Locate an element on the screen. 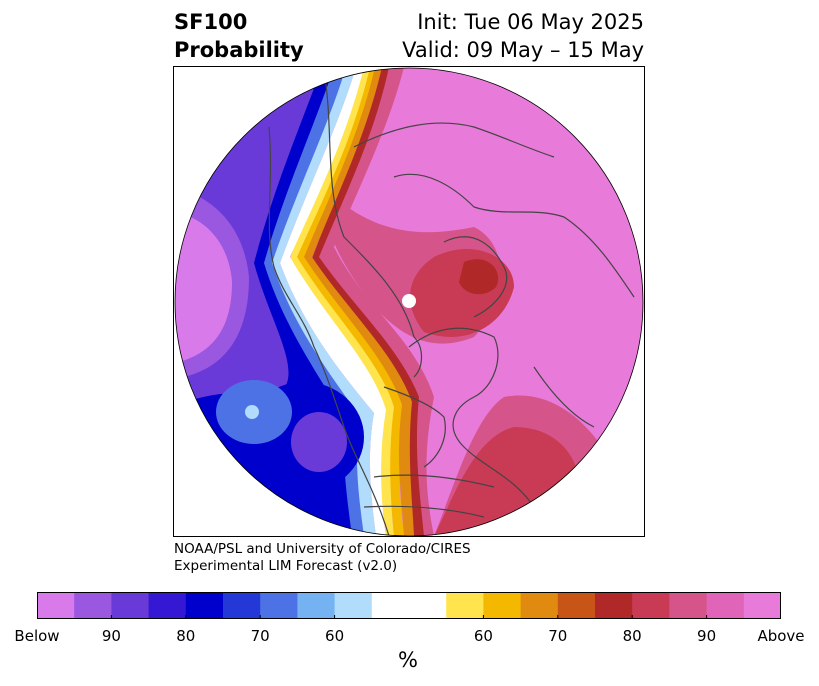 This screenshot has height=686, width=819. pole-marker is located at coordinates (409, 301).